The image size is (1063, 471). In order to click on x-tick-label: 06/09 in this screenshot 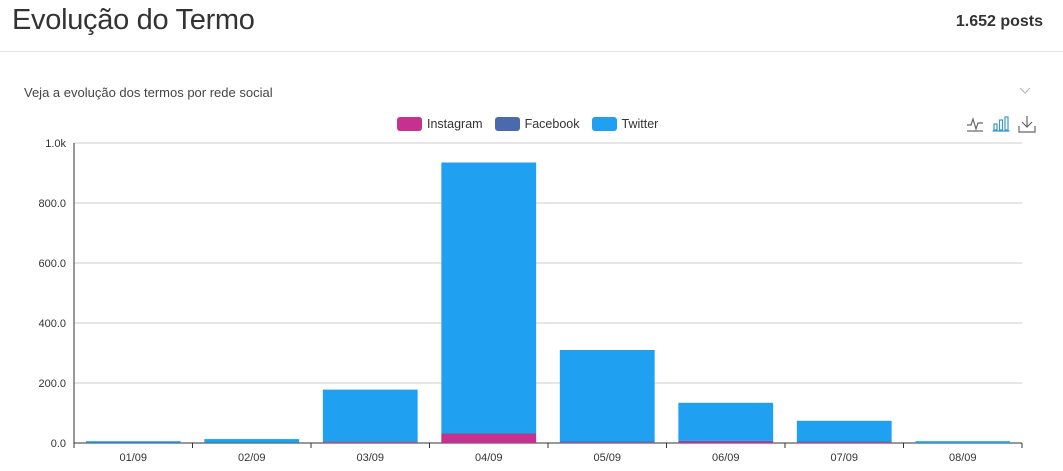, I will do `click(726, 458)`.